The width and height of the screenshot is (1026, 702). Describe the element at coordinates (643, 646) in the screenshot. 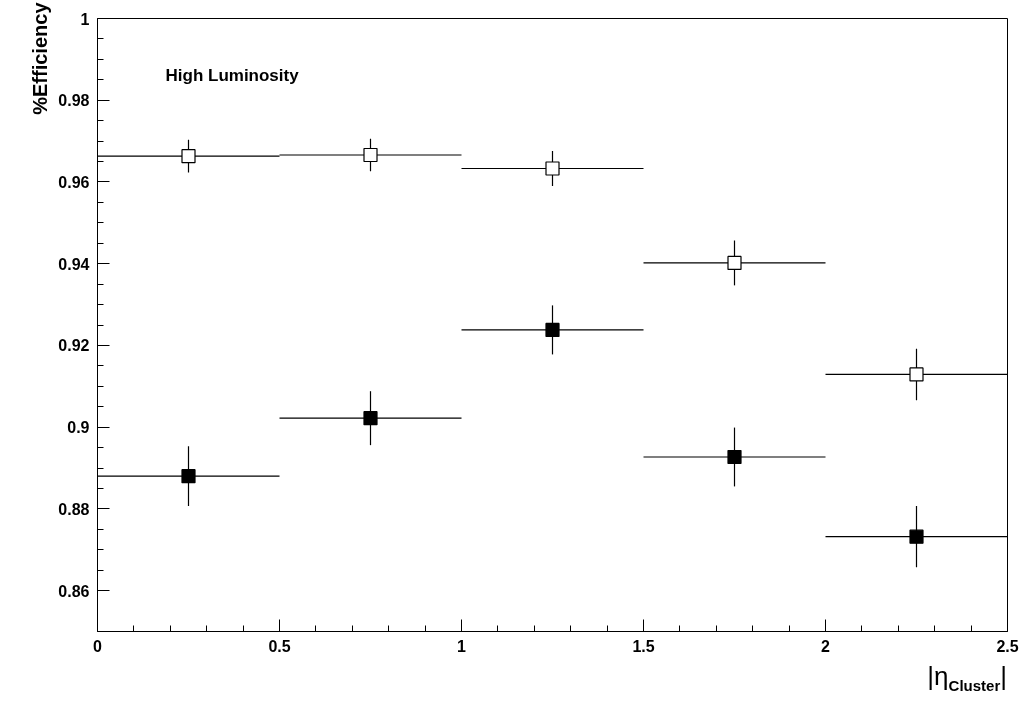

I see `x-tick-label: 1.5` at that location.